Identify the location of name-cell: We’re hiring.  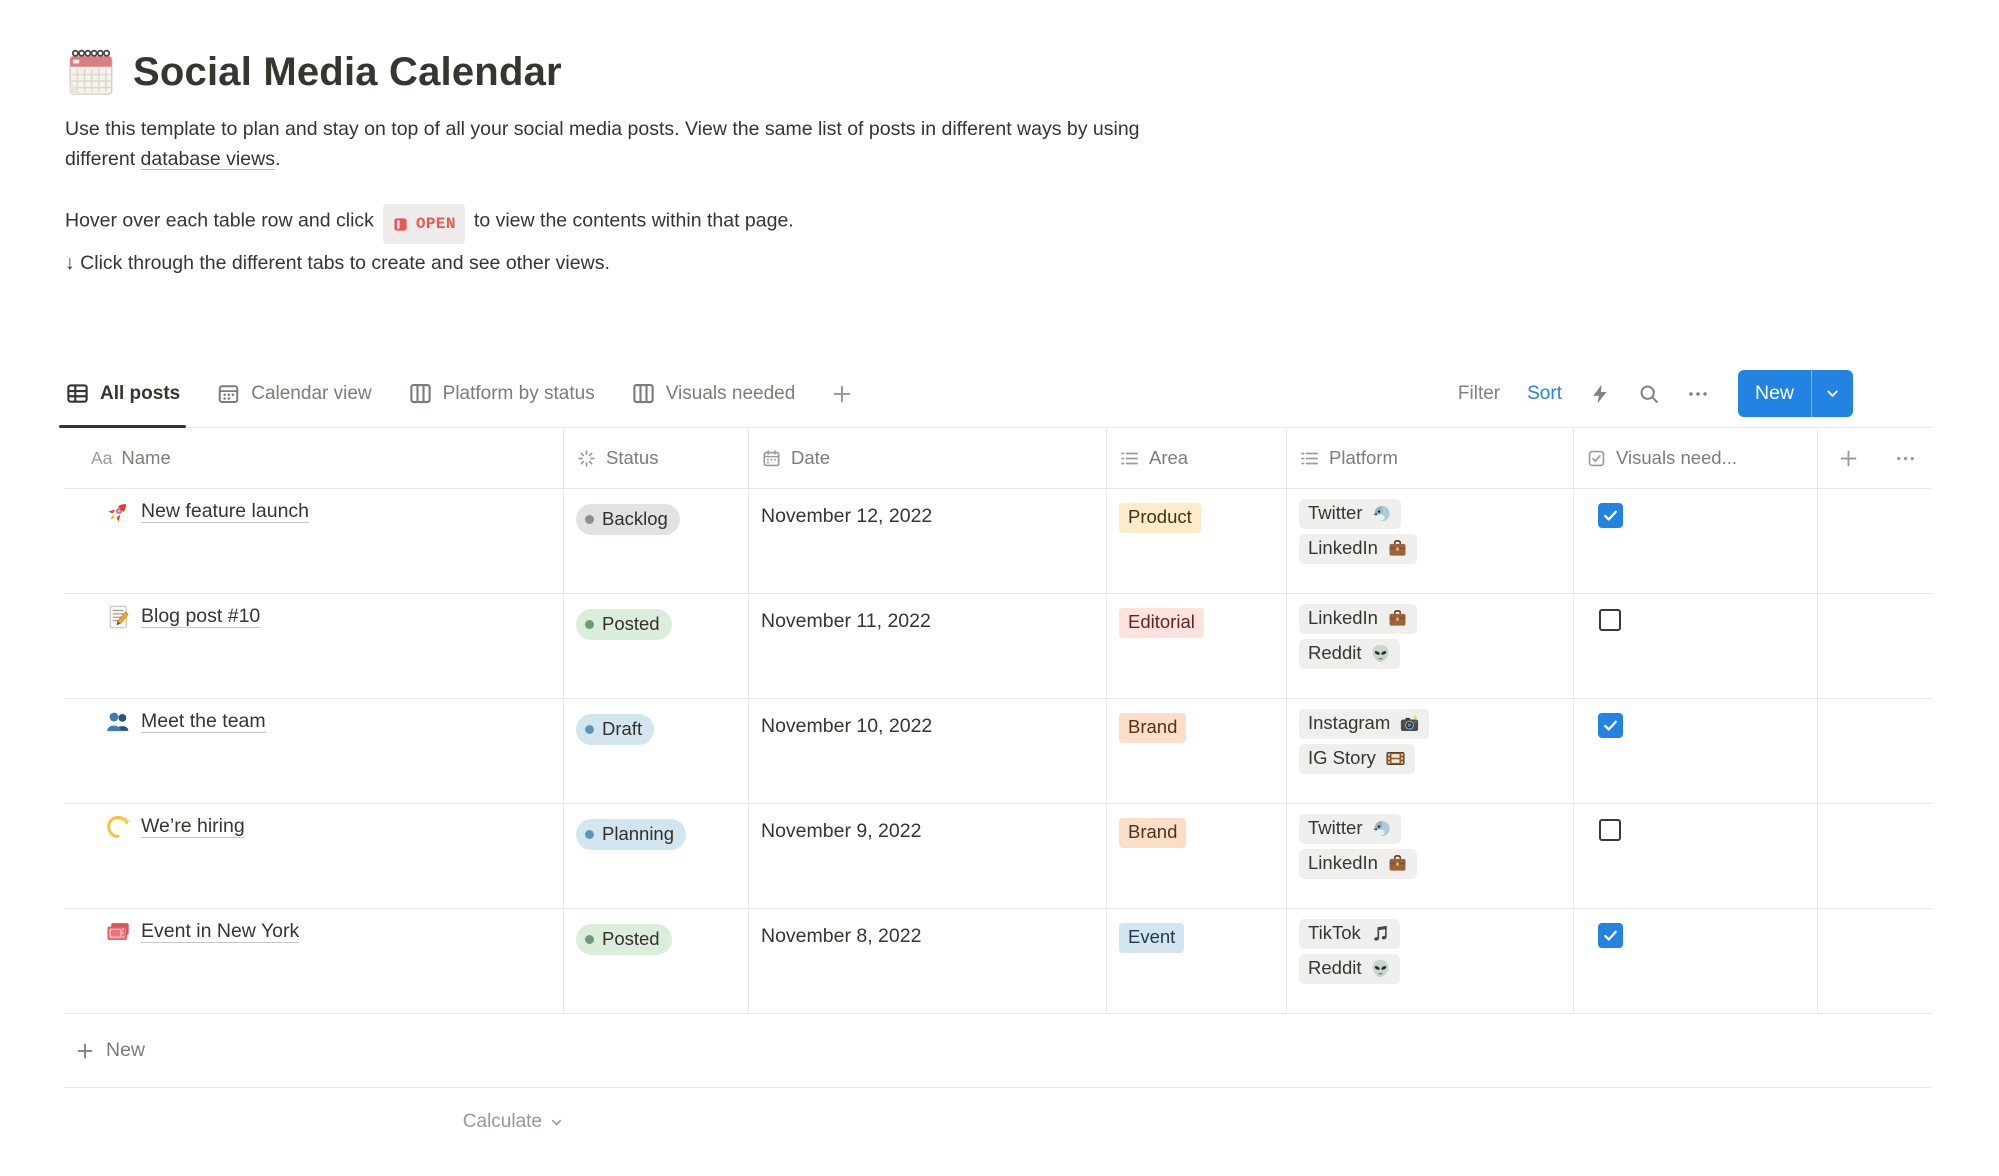
(314, 856).